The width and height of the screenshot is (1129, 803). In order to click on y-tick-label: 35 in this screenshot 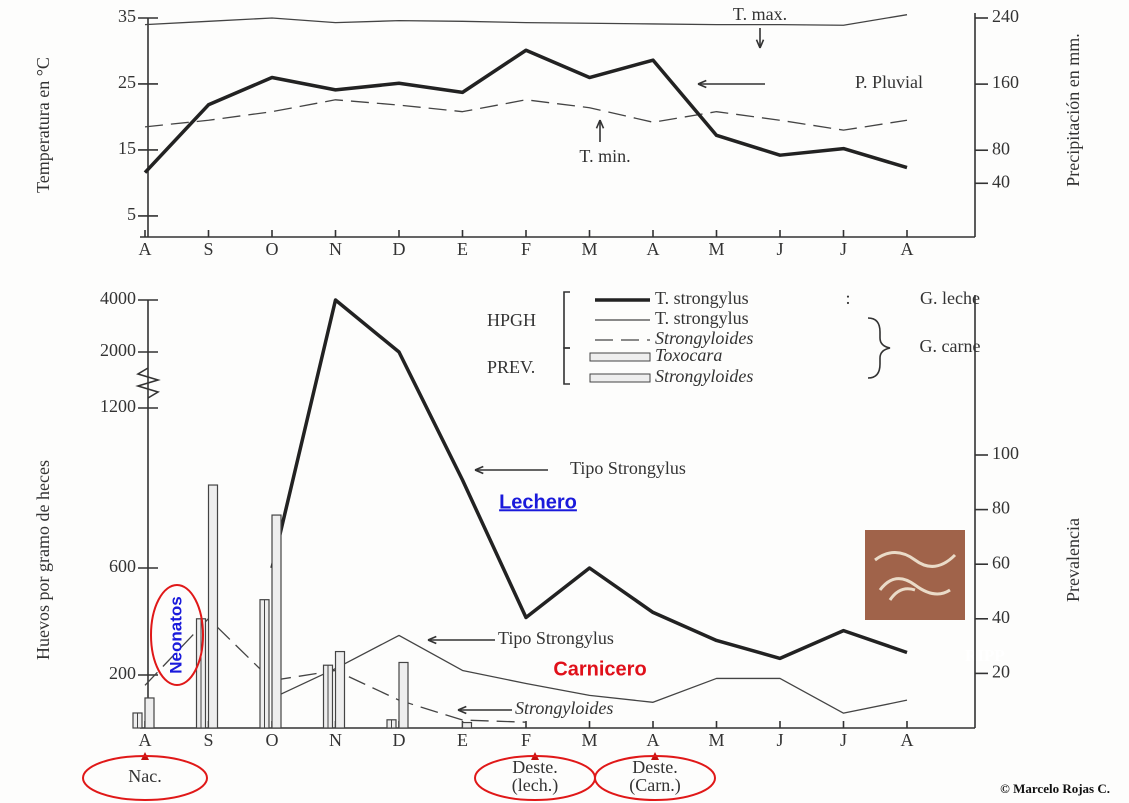, I will do `click(127, 16)`.